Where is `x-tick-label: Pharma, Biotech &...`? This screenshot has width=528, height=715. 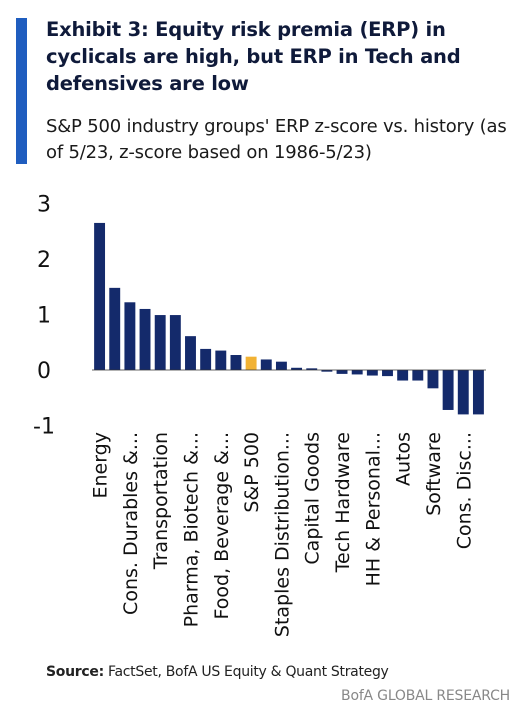
x-tick-label: Pharma, Biotech &... is located at coordinates (192, 529).